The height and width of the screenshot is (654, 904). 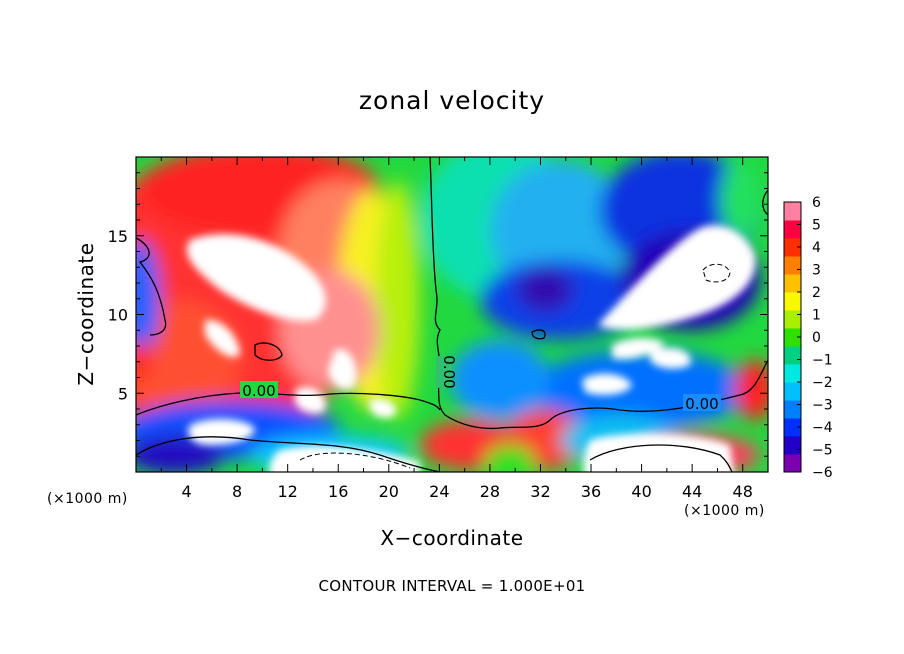 I want to click on x-tick-label: 48, so click(x=743, y=491).